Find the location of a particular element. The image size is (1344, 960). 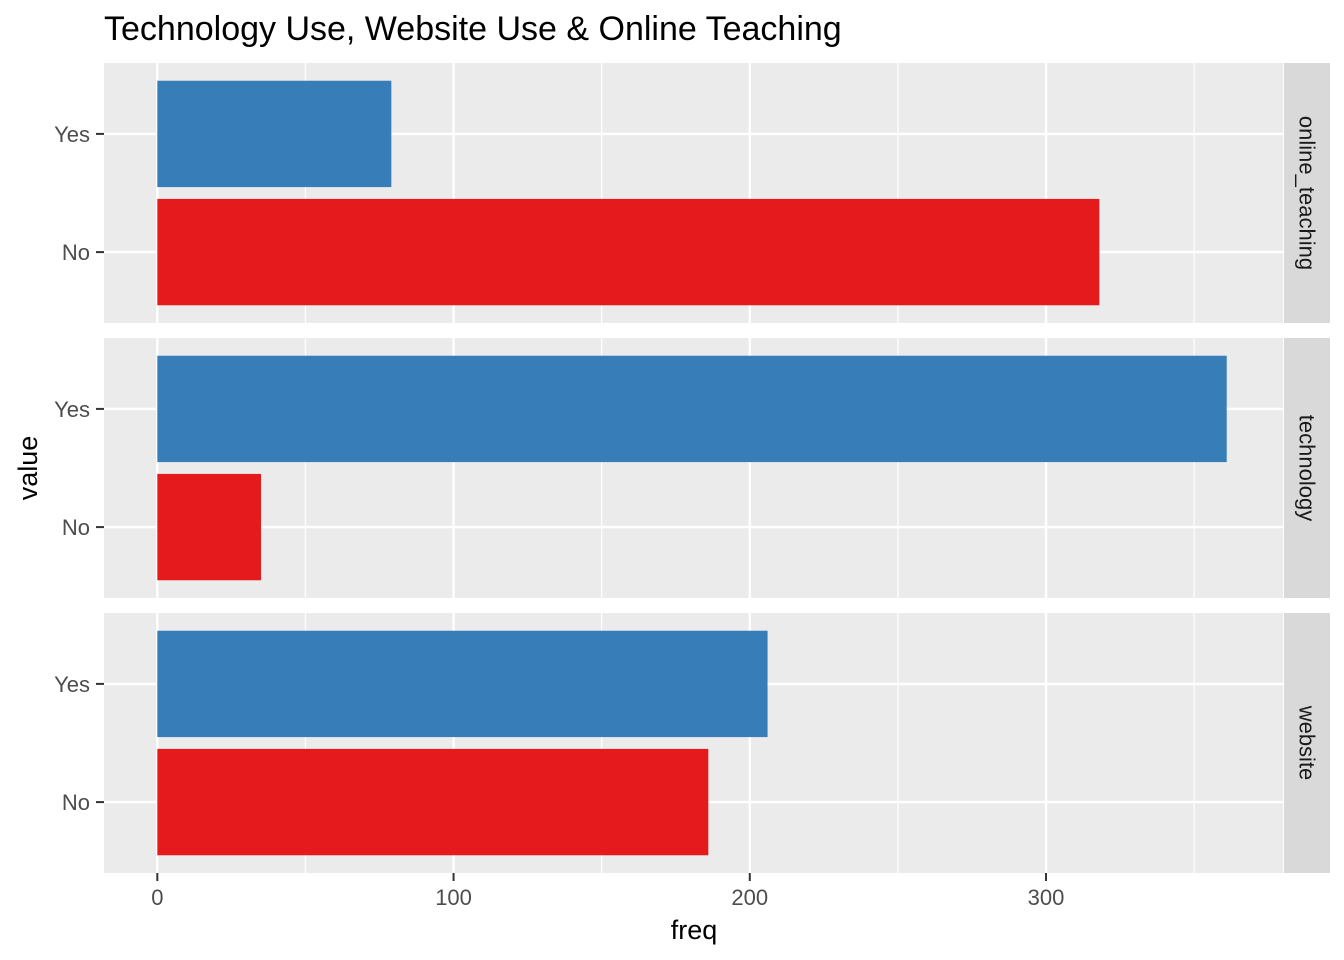

facet-strip-label: website is located at coordinates (1307, 743).